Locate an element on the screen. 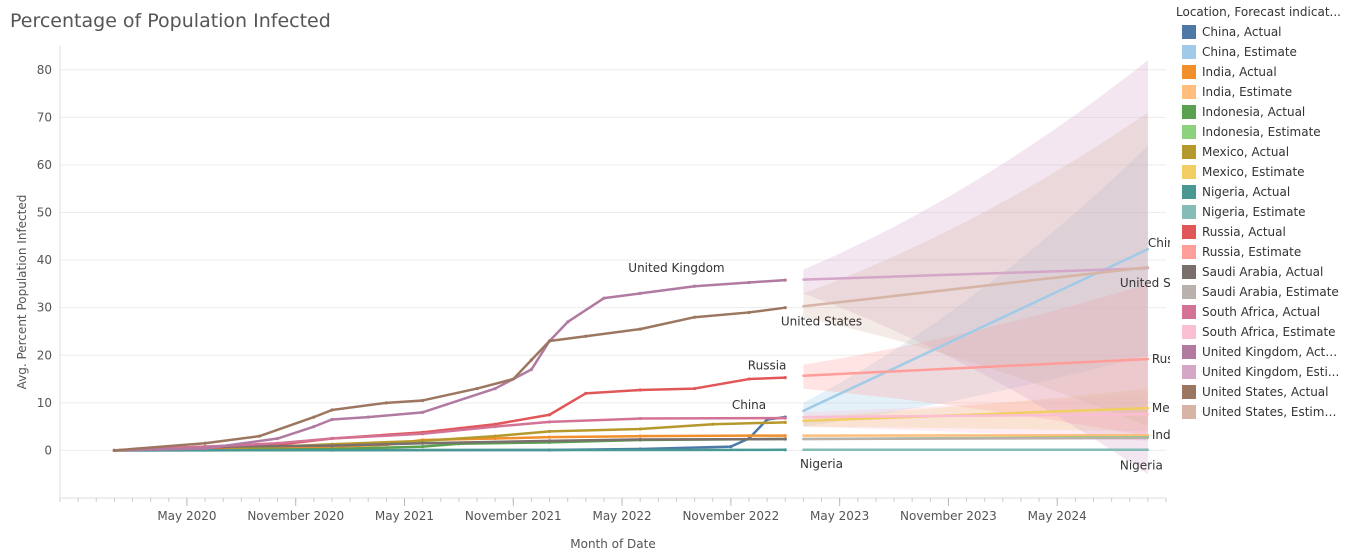  legend-label: India, Actual is located at coordinates (1239, 72).